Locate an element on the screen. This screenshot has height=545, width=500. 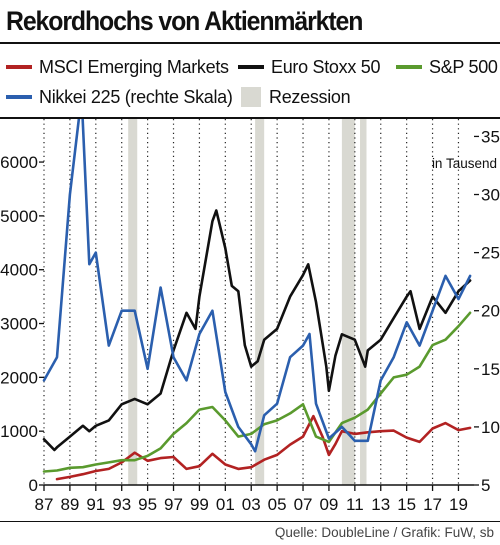
x-tick-label: 99 is located at coordinates (199, 504).